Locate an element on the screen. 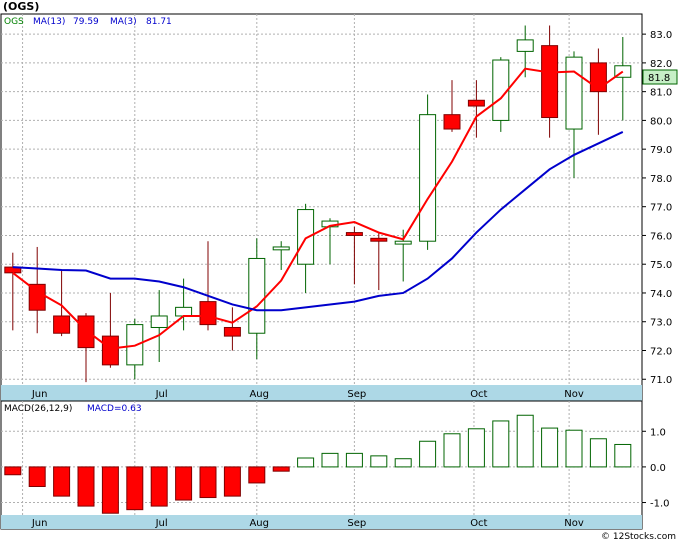 The image size is (680, 546). legend-ma3-value: 81.71 is located at coordinates (159, 22).